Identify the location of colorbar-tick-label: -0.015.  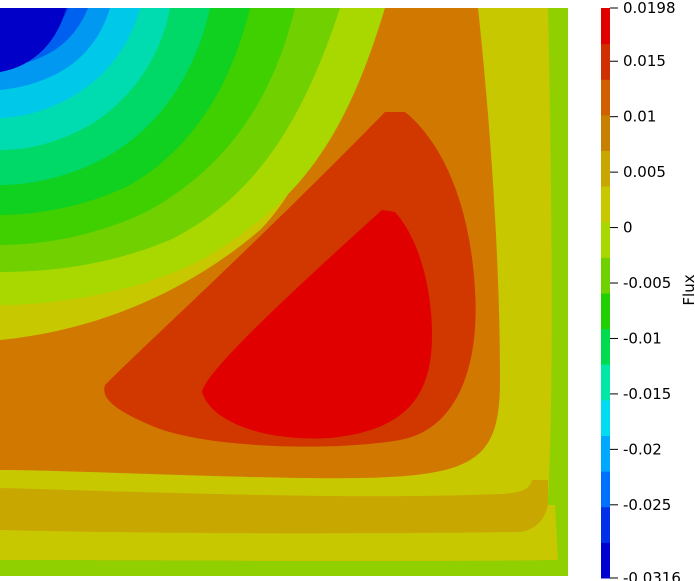
(647, 394).